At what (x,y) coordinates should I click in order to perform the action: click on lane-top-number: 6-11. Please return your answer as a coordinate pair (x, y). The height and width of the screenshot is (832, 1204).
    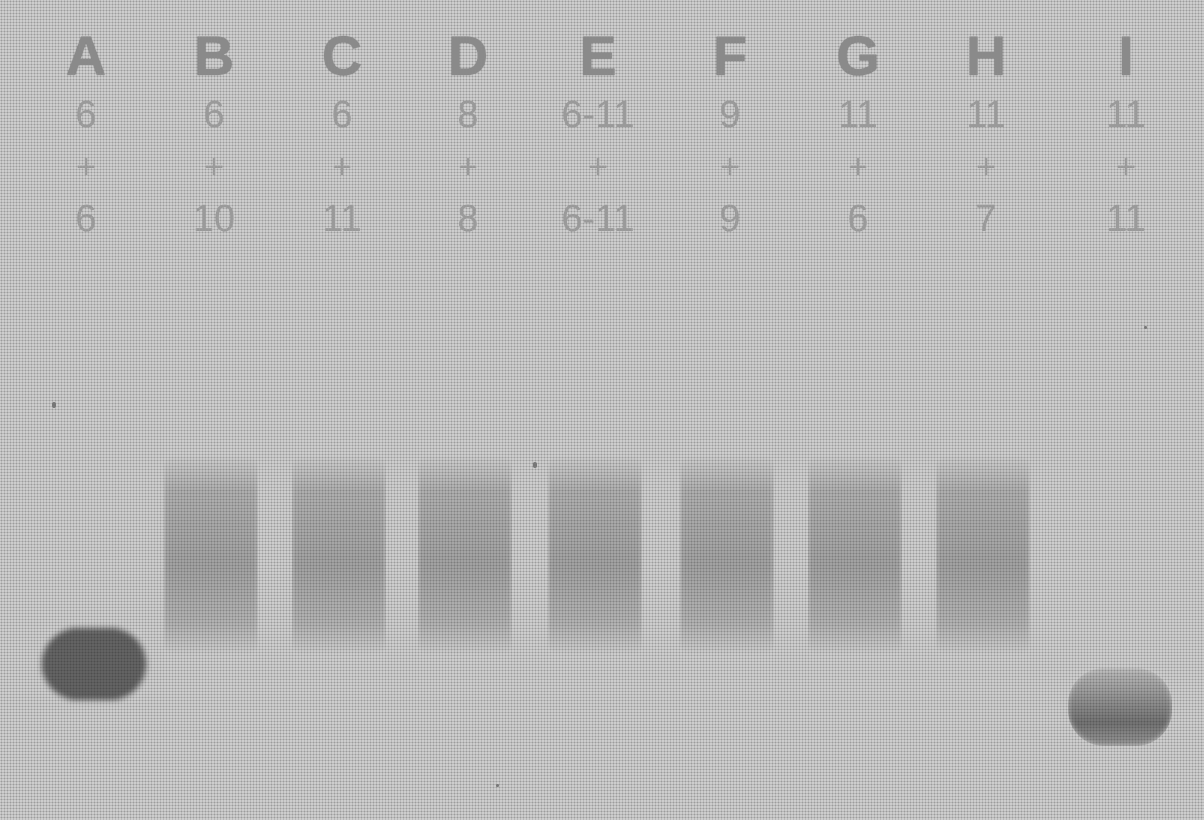
    Looking at the image, I should click on (598, 115).